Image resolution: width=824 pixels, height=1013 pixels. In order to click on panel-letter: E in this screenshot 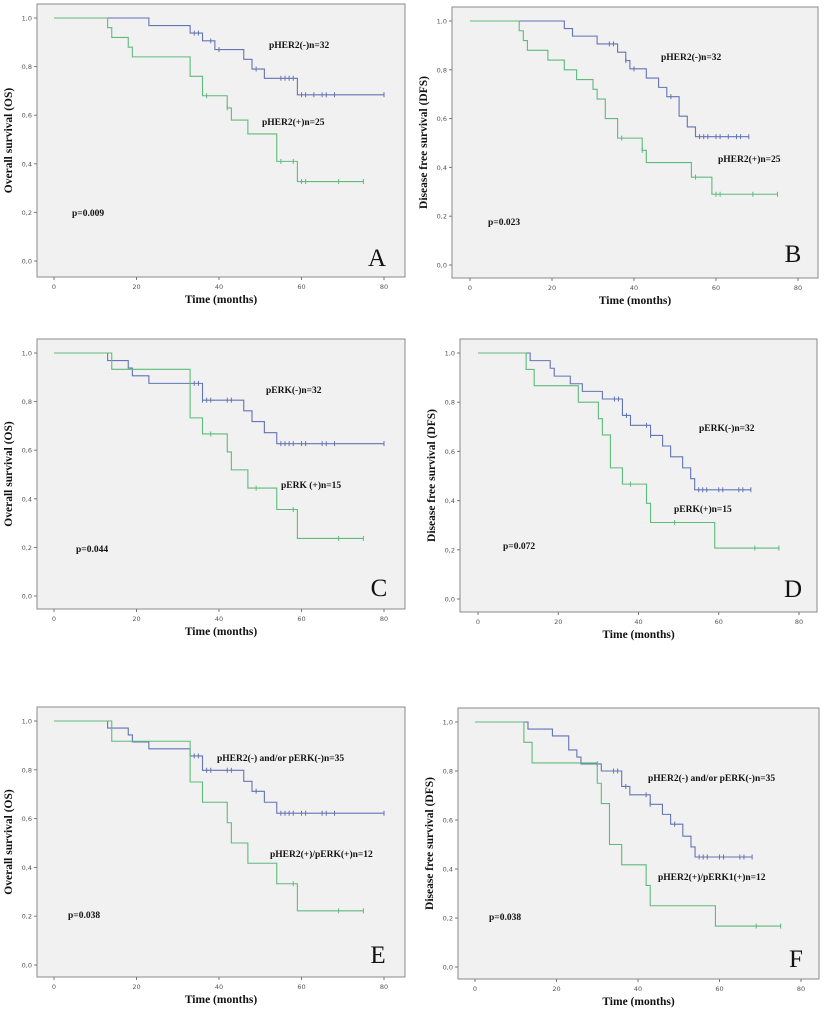, I will do `click(377, 955)`.